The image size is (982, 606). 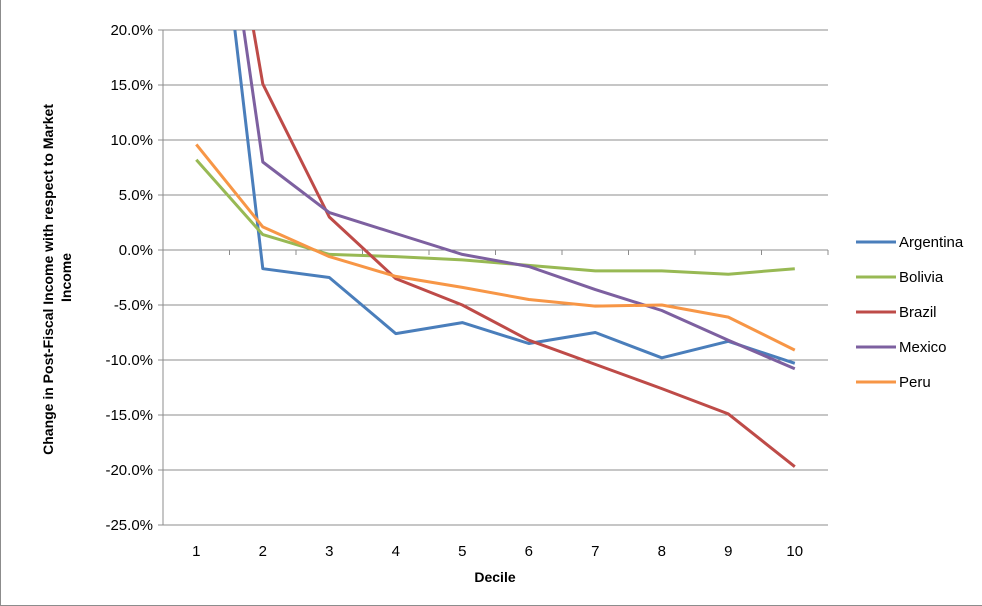 What do you see at coordinates (662, 551) in the screenshot?
I see `x-tick-label: 8` at bounding box center [662, 551].